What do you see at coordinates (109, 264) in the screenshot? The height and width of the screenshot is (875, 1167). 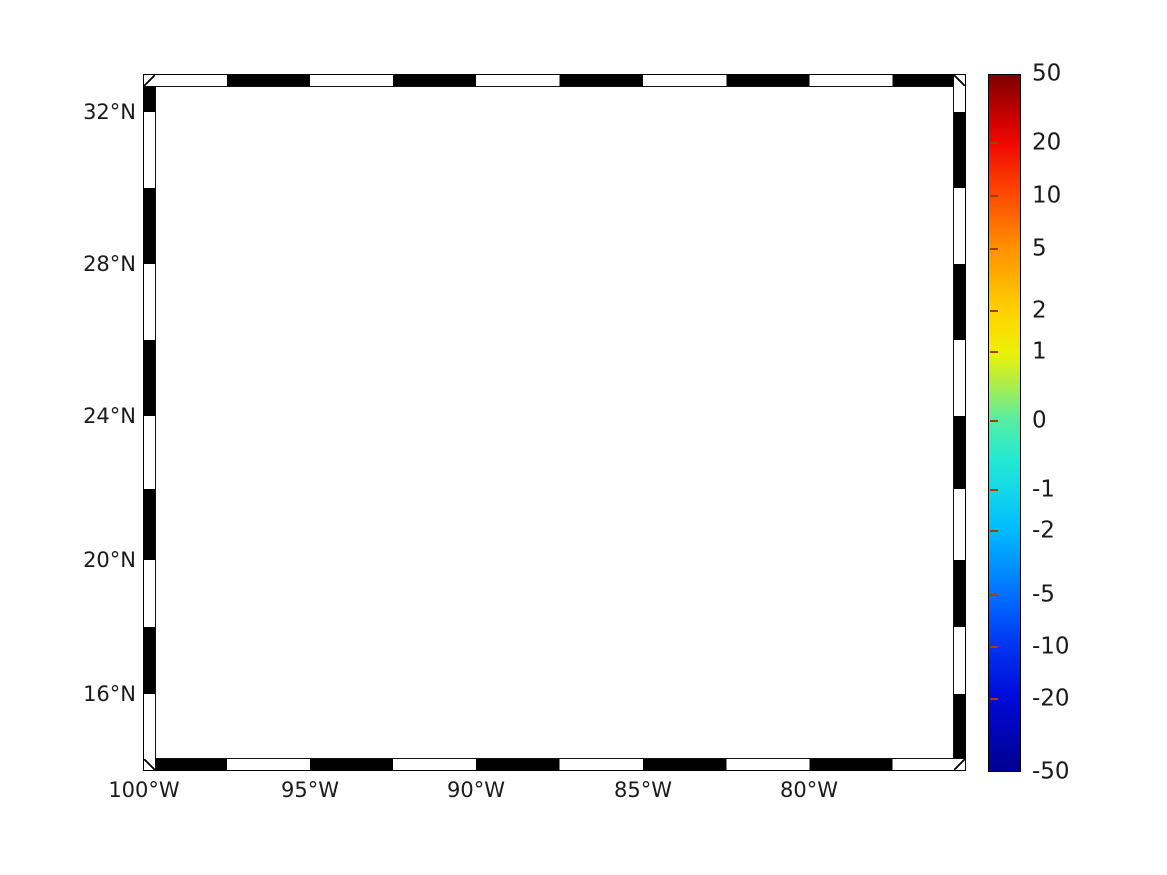 I see `y-tick-label: 28°N` at bounding box center [109, 264].